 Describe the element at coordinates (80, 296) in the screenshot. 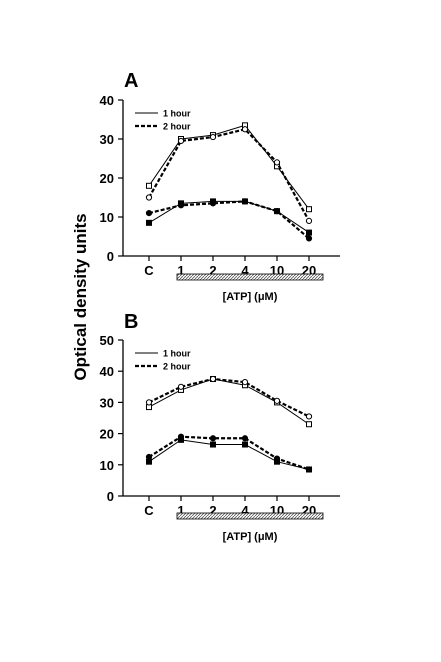

I see `shared-y-axis-label: Optical density units` at that location.